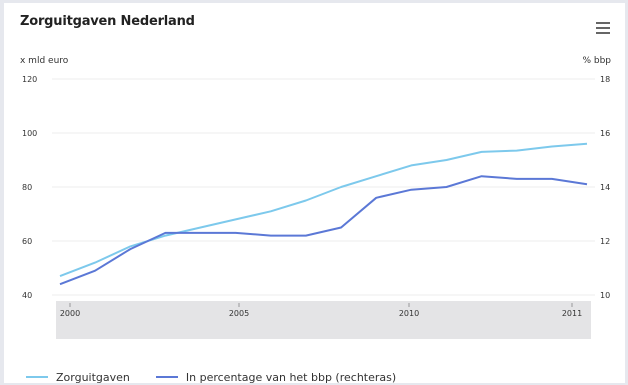  I want to click on legend-item-percentage-bbp: In percentage van het bbp (rechteras), so click(276, 377).